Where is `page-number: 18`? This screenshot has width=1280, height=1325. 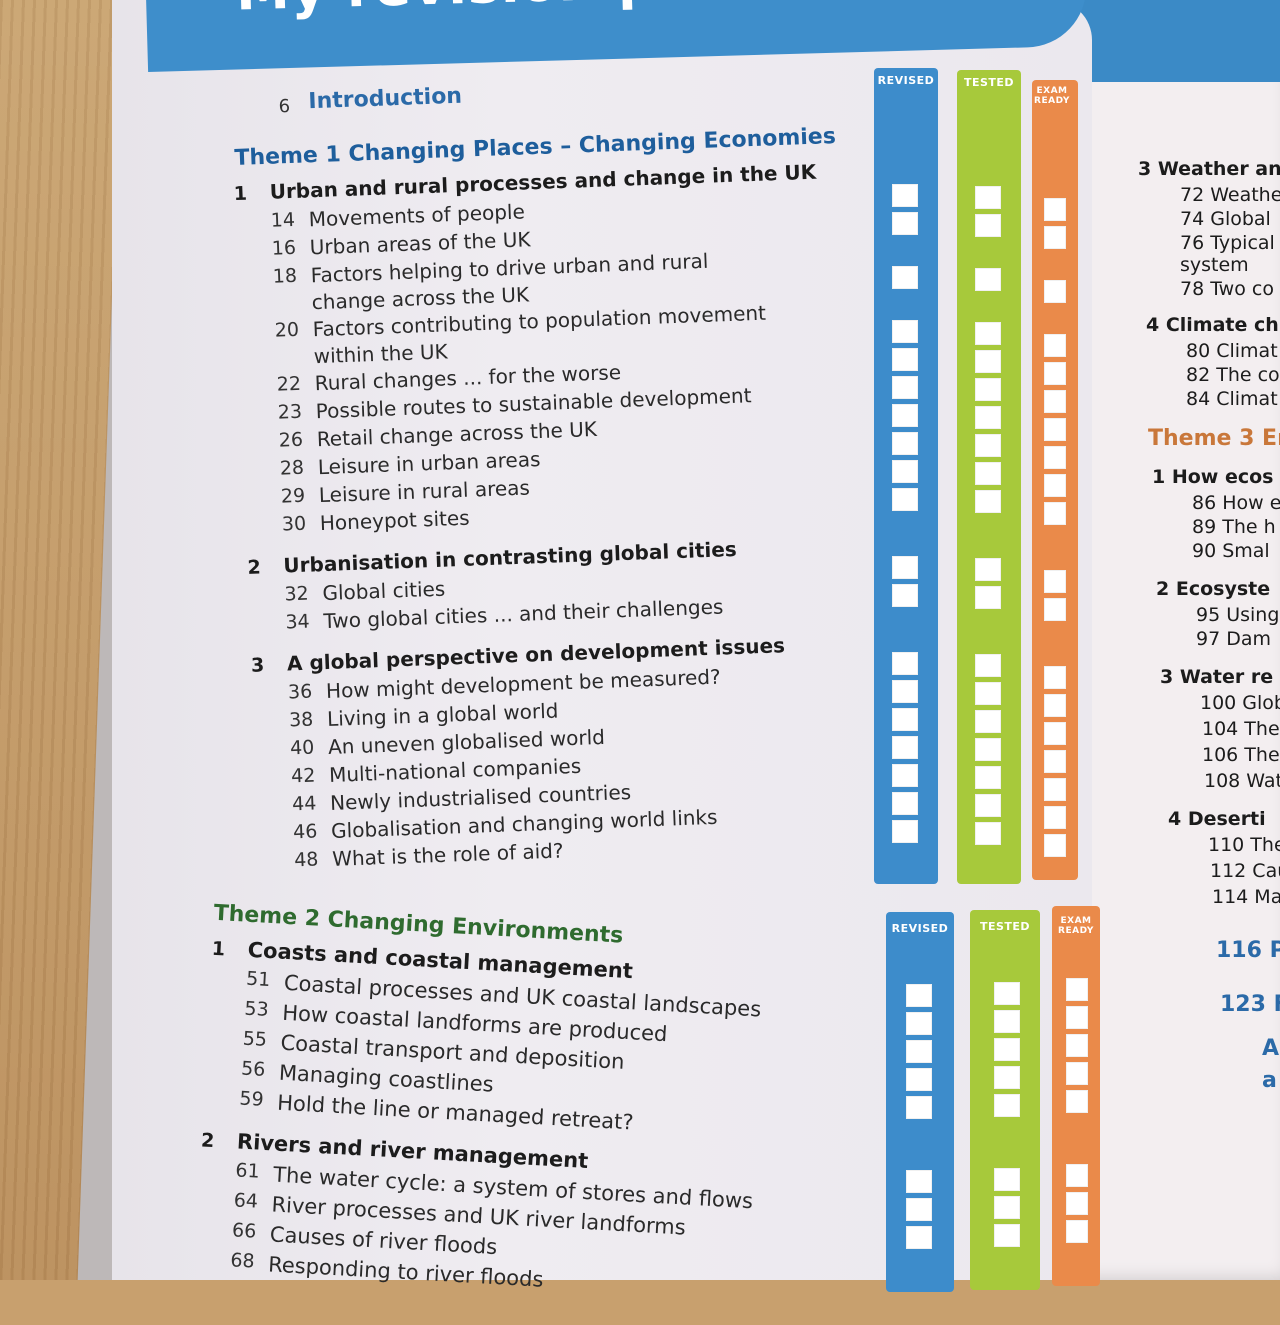
page-number: 18 is located at coordinates (285, 276).